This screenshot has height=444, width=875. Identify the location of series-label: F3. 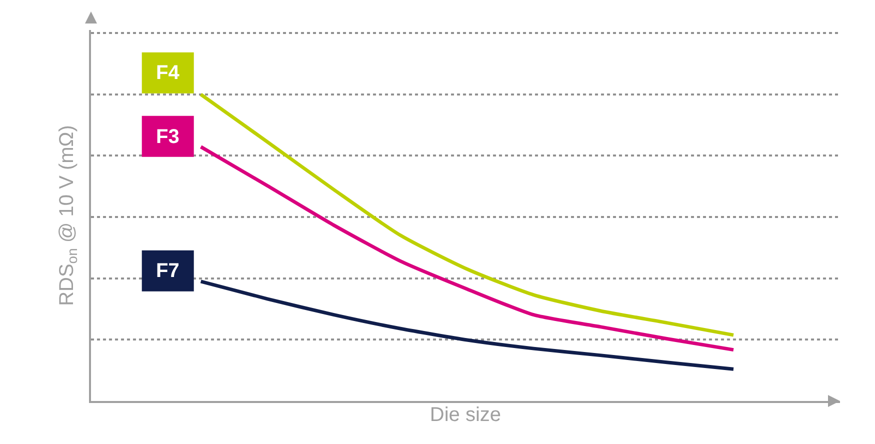
(168, 137).